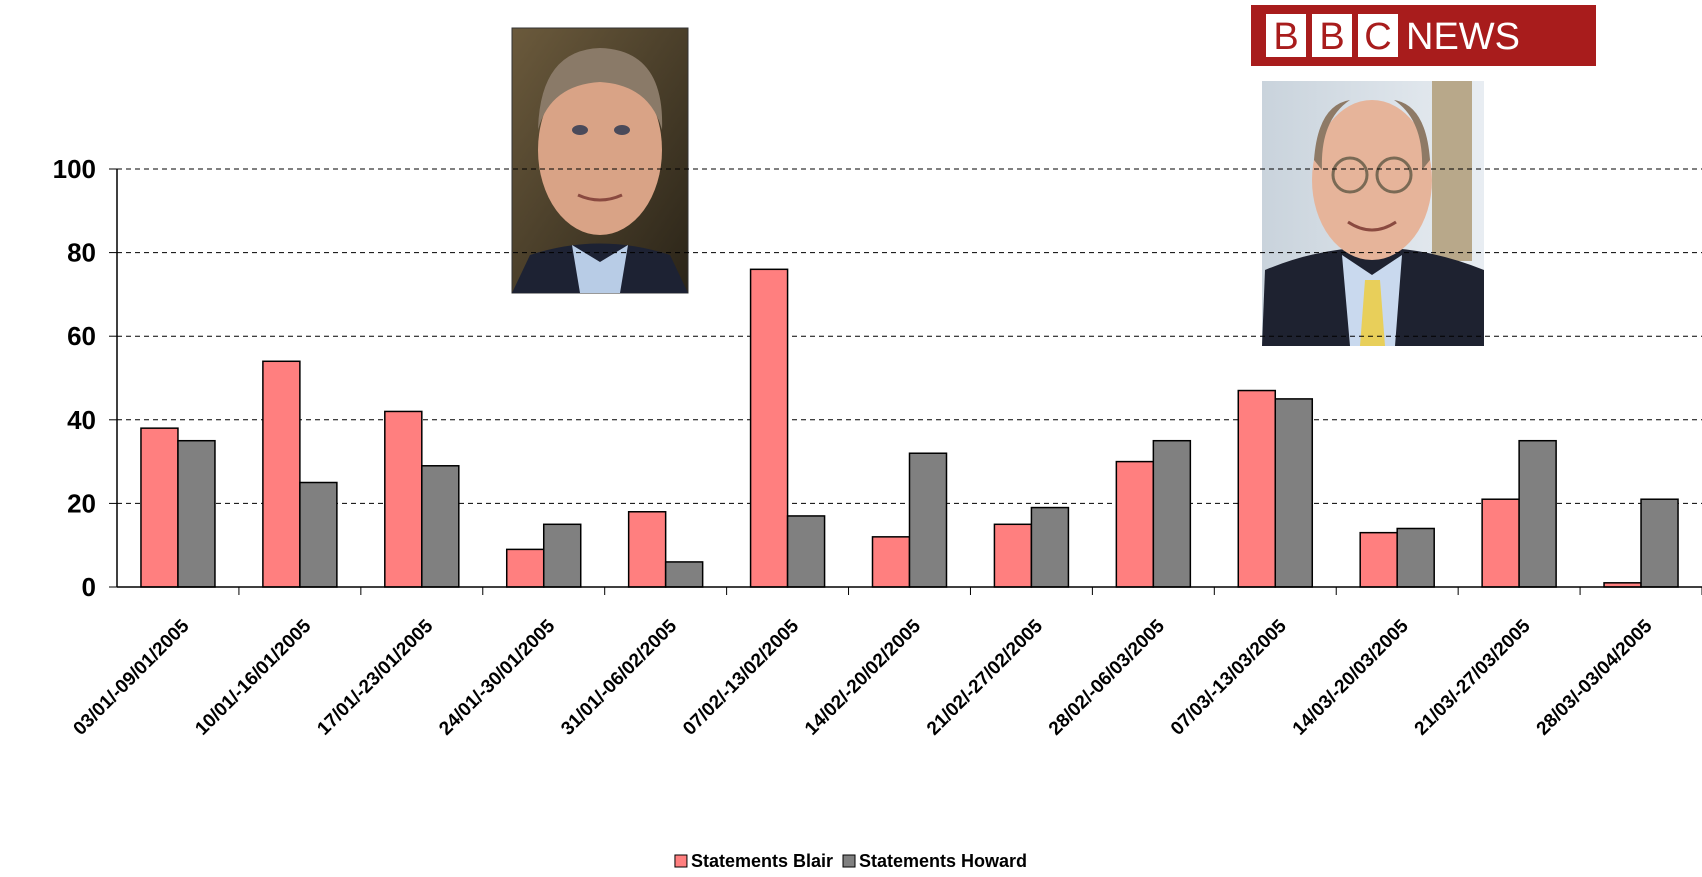  What do you see at coordinates (1473, 677) in the screenshot?
I see `x-tick-label: 21/03/-27/03/2005` at bounding box center [1473, 677].